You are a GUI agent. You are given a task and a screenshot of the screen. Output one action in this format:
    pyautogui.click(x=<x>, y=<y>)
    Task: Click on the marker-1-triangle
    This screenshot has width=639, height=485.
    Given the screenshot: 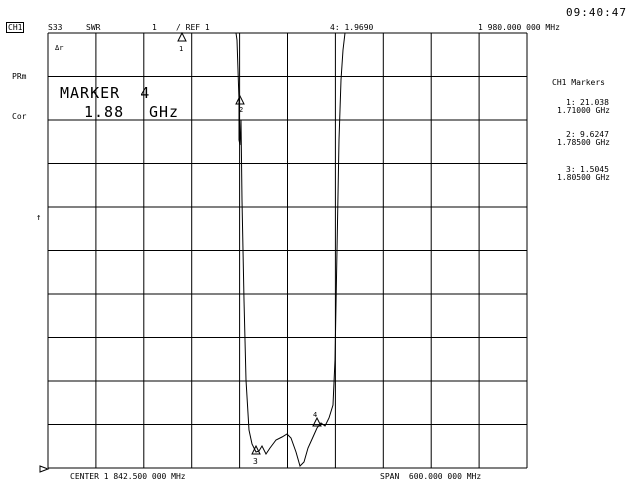 What is the action you would take?
    pyautogui.click(x=182, y=36)
    